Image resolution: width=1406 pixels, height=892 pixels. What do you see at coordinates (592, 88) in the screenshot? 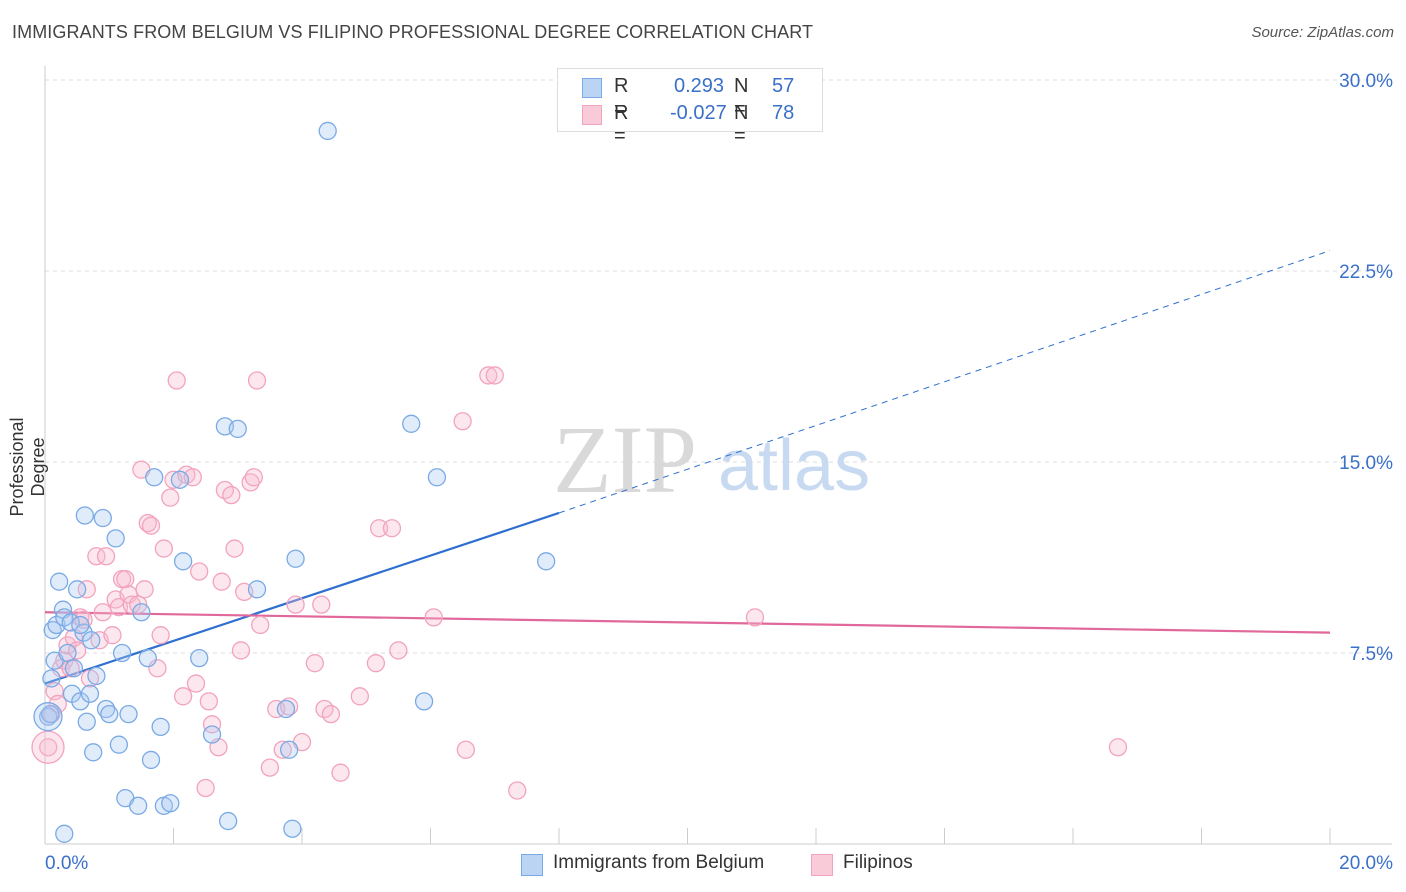
I see `blue-swatch` at bounding box center [592, 88].